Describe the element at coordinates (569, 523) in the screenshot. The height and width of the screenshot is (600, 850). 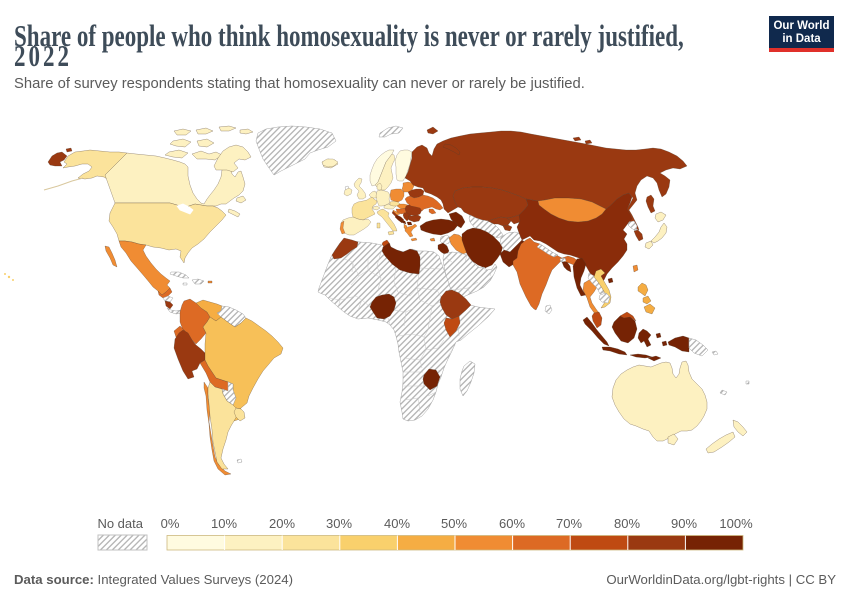
I see `svg-text: 70%` at that location.